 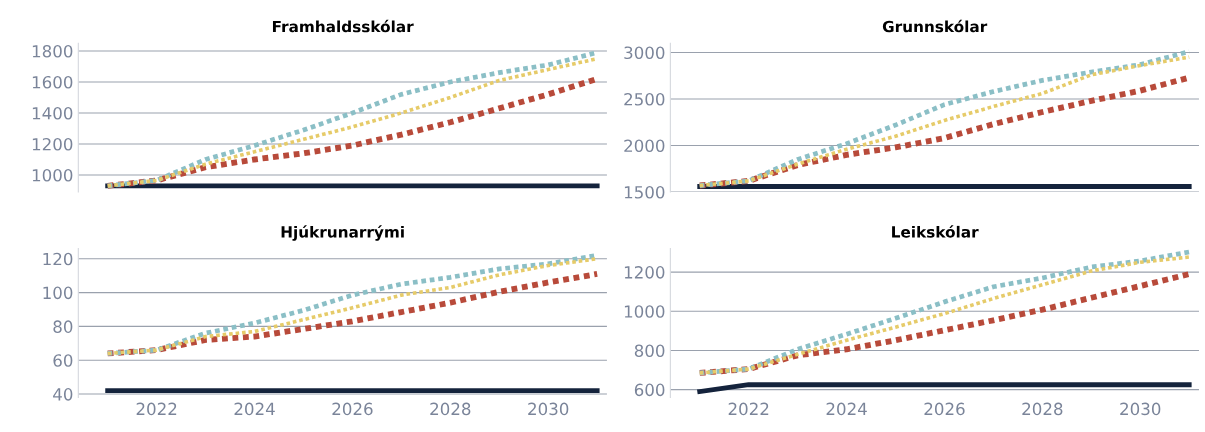 What do you see at coordinates (644, 53) in the screenshot?
I see `y-tick-label: 3000` at bounding box center [644, 53].